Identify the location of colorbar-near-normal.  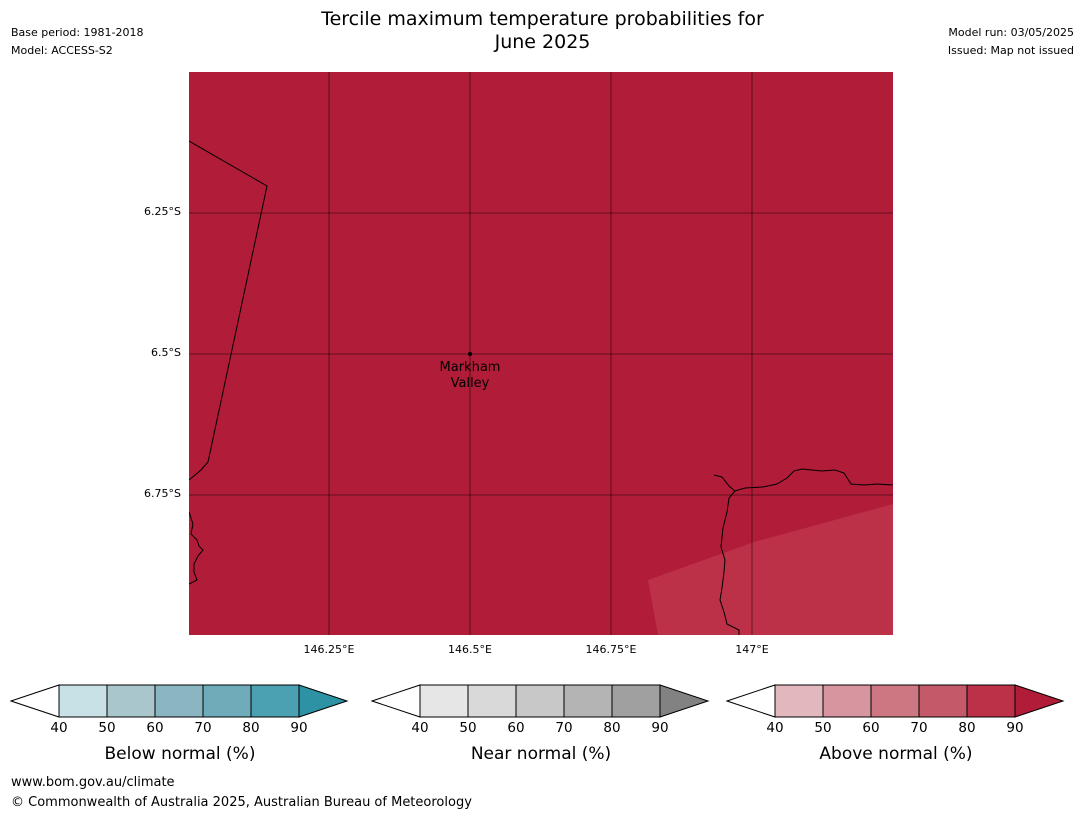
(540, 701).